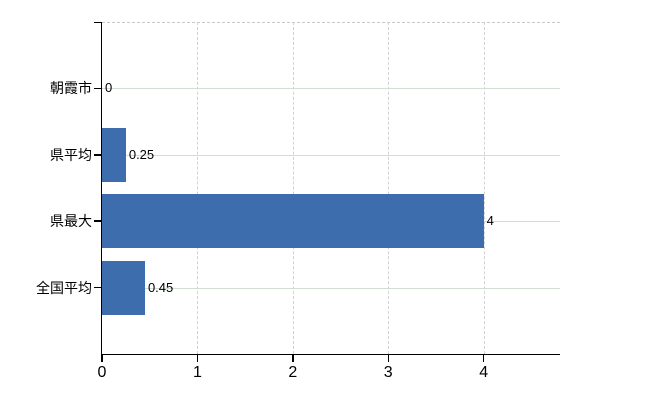  What do you see at coordinates (388, 372) in the screenshot?
I see `x-tick-label: 3` at bounding box center [388, 372].